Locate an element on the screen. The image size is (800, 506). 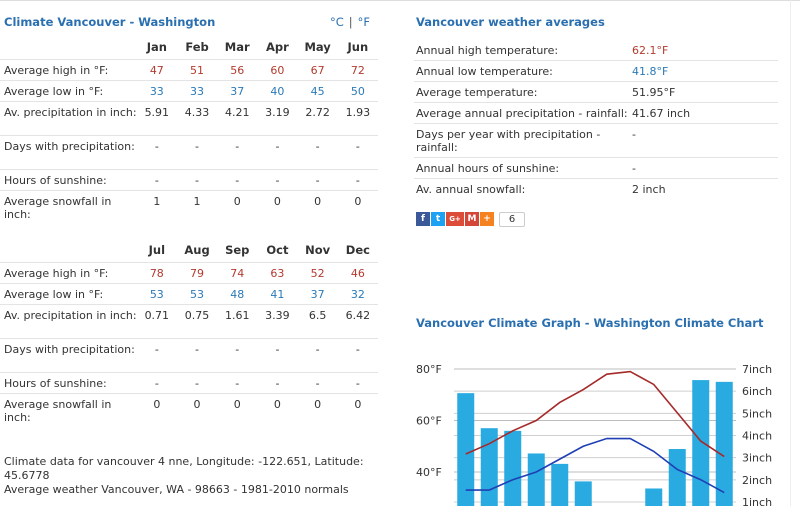
table-cell: 45 is located at coordinates (317, 90).